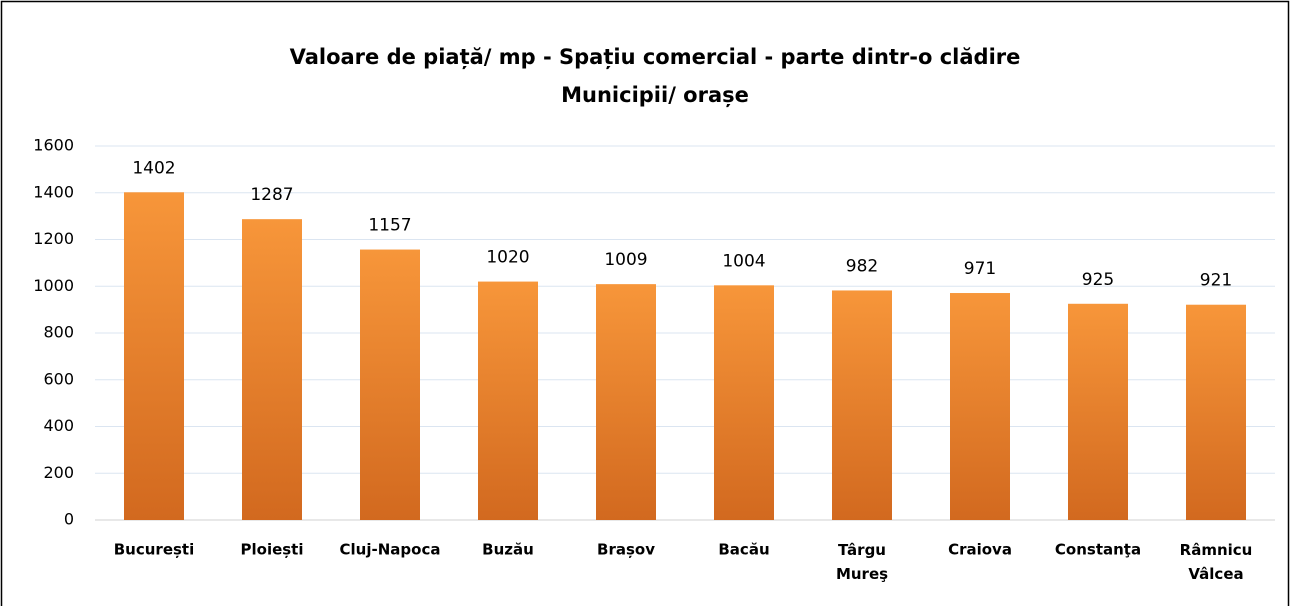 The image size is (1291, 606). I want to click on value-label: 1009, so click(625, 260).